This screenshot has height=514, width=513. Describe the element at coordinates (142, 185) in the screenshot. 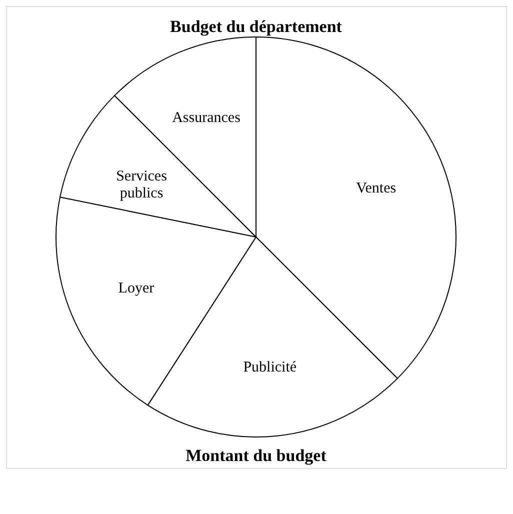

I see `slice-label: Services publics` at that location.